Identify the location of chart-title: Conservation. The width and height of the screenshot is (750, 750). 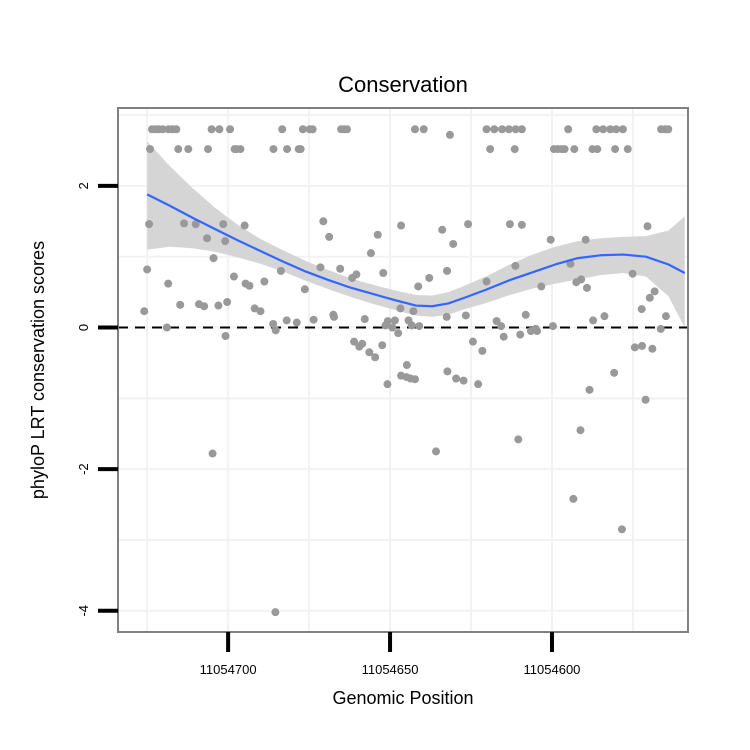
(403, 84).